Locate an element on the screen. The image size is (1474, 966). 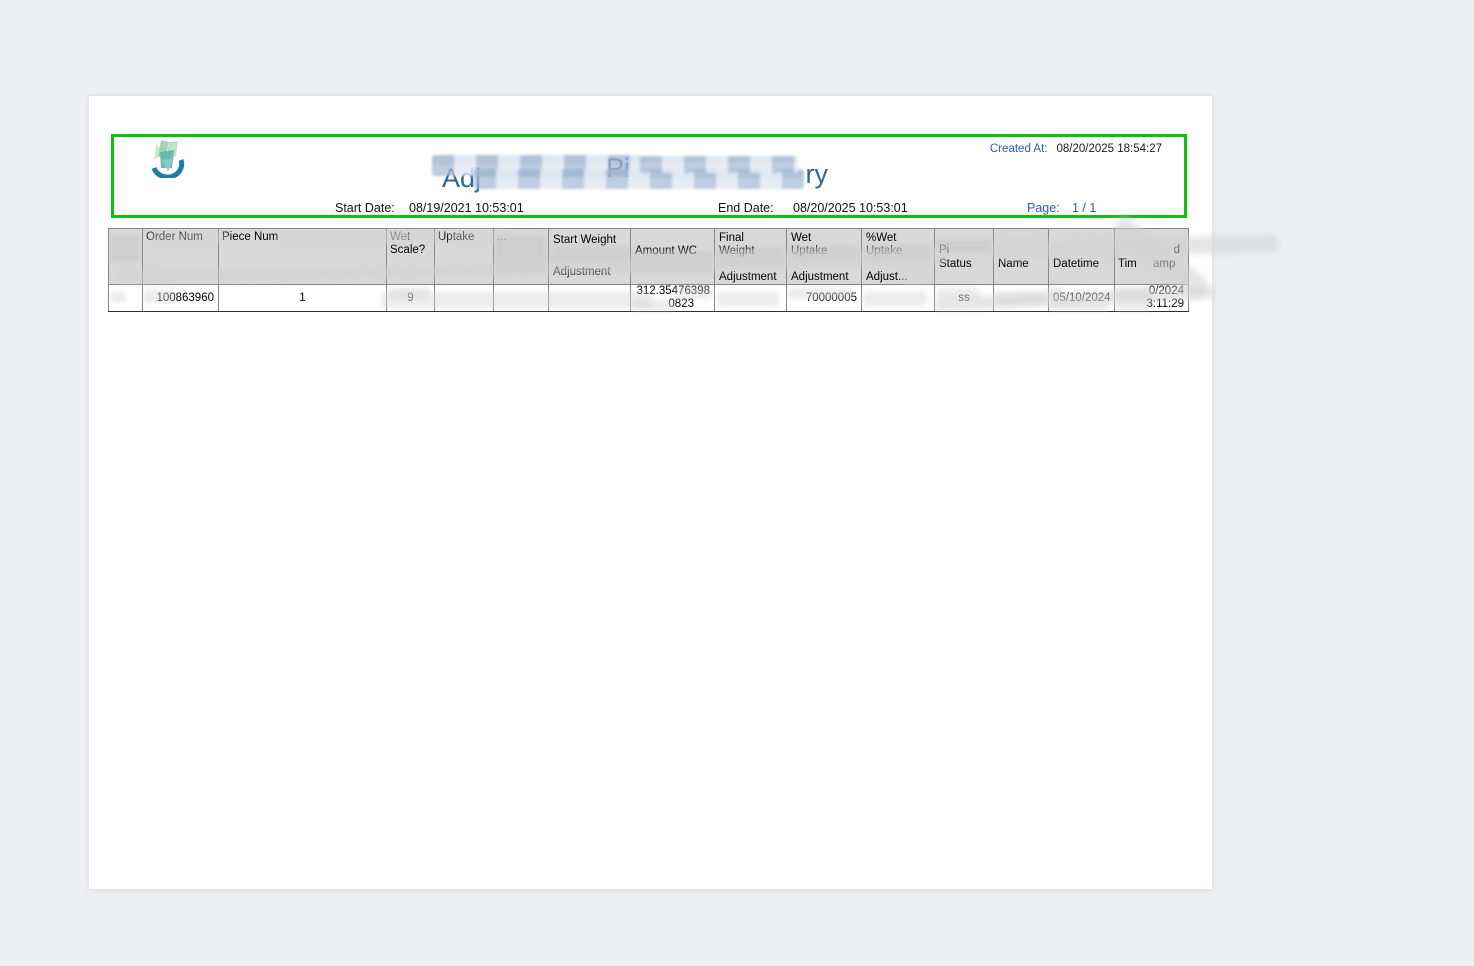
start-date-label: Start Date: is located at coordinates (365, 208).